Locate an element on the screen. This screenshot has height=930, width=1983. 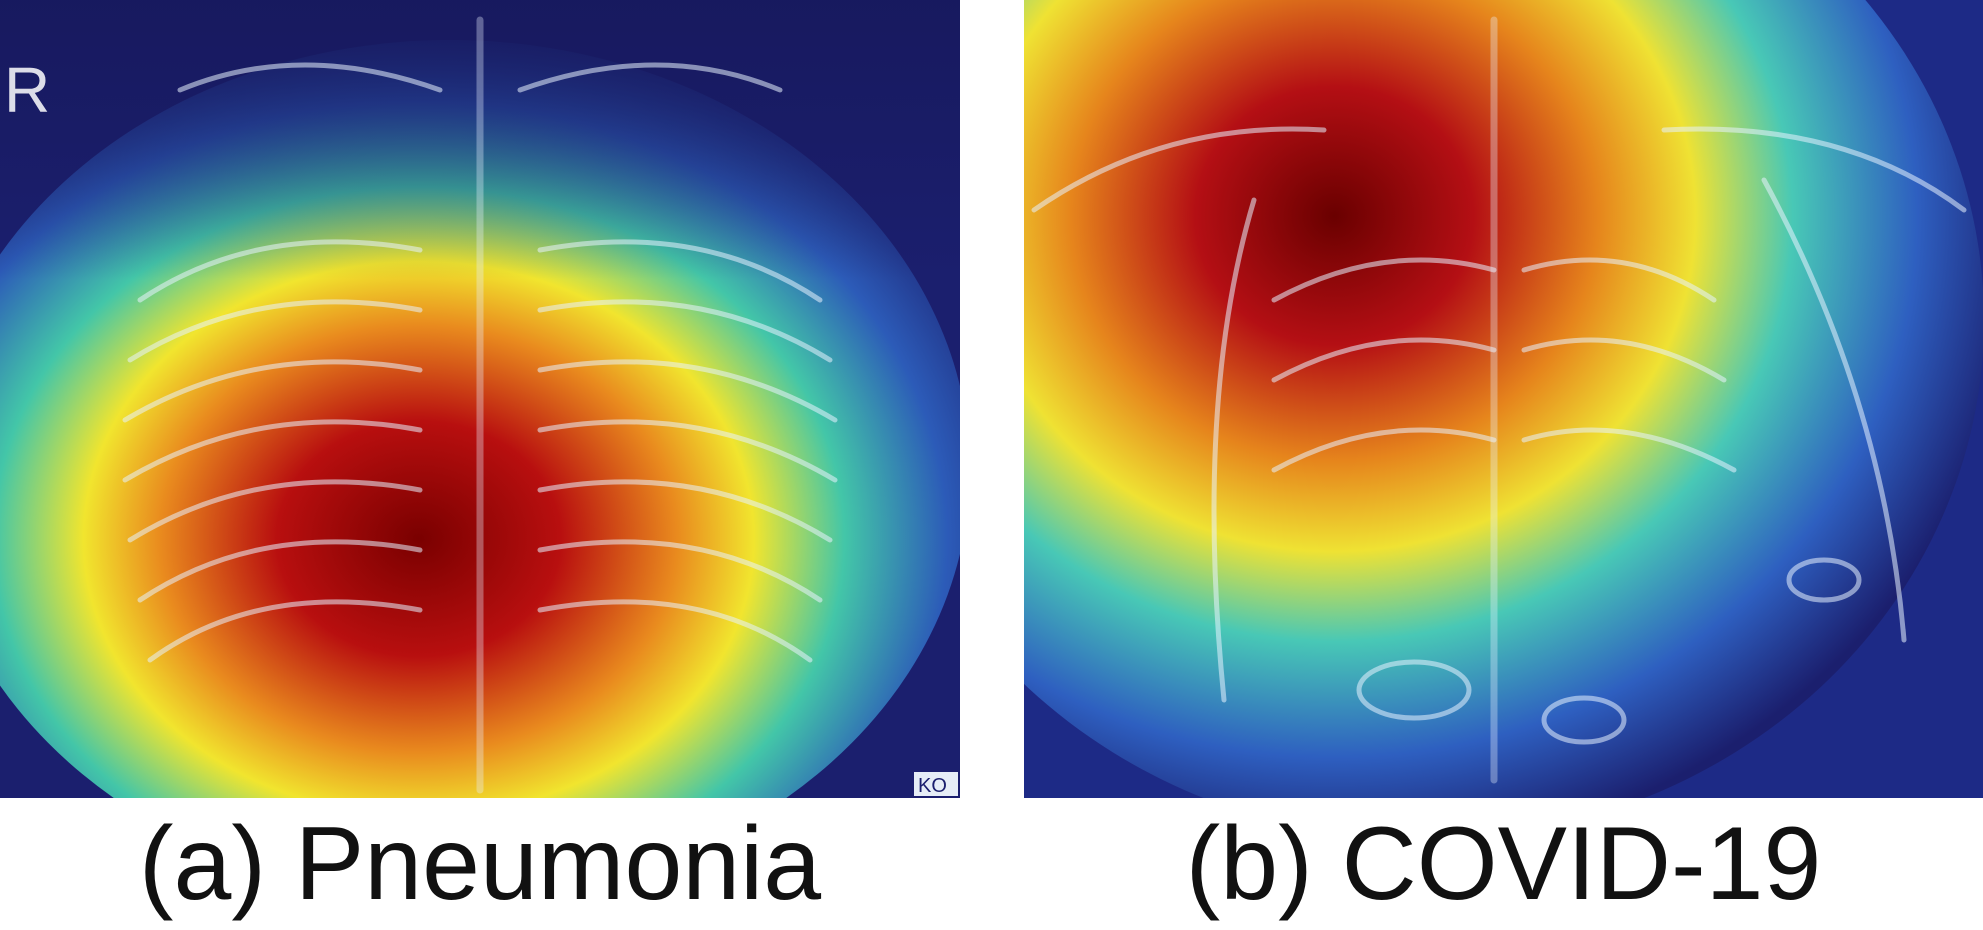
caption-pneumonia: (a) Pneumonia is located at coordinates (480, 864).